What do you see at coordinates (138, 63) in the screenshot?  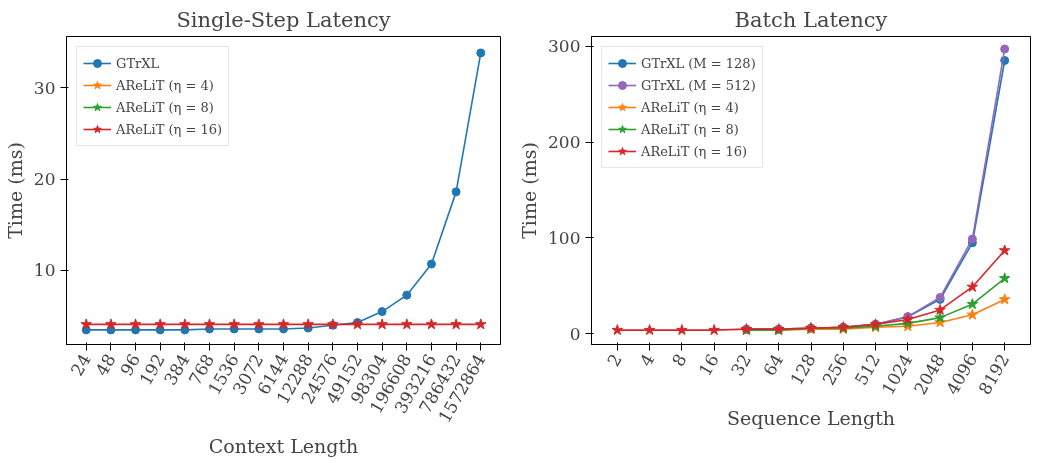 I see `legend-label: GTrXL` at bounding box center [138, 63].